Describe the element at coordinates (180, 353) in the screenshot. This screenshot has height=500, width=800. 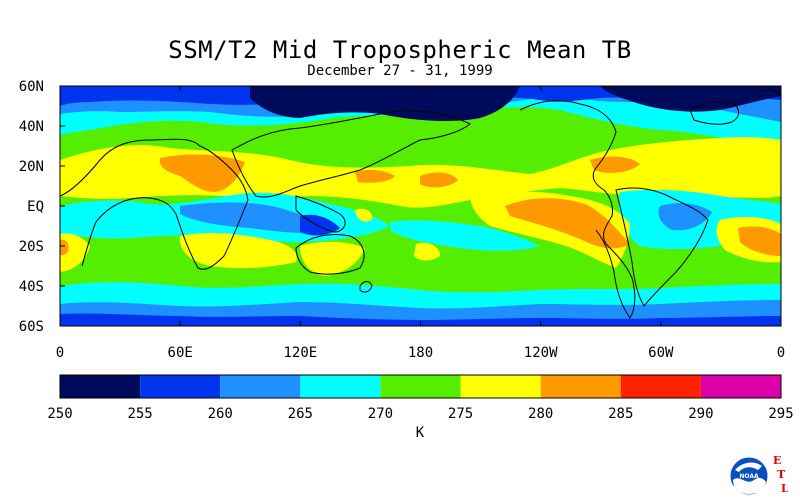
I see `x-axis-label: 60E` at that location.